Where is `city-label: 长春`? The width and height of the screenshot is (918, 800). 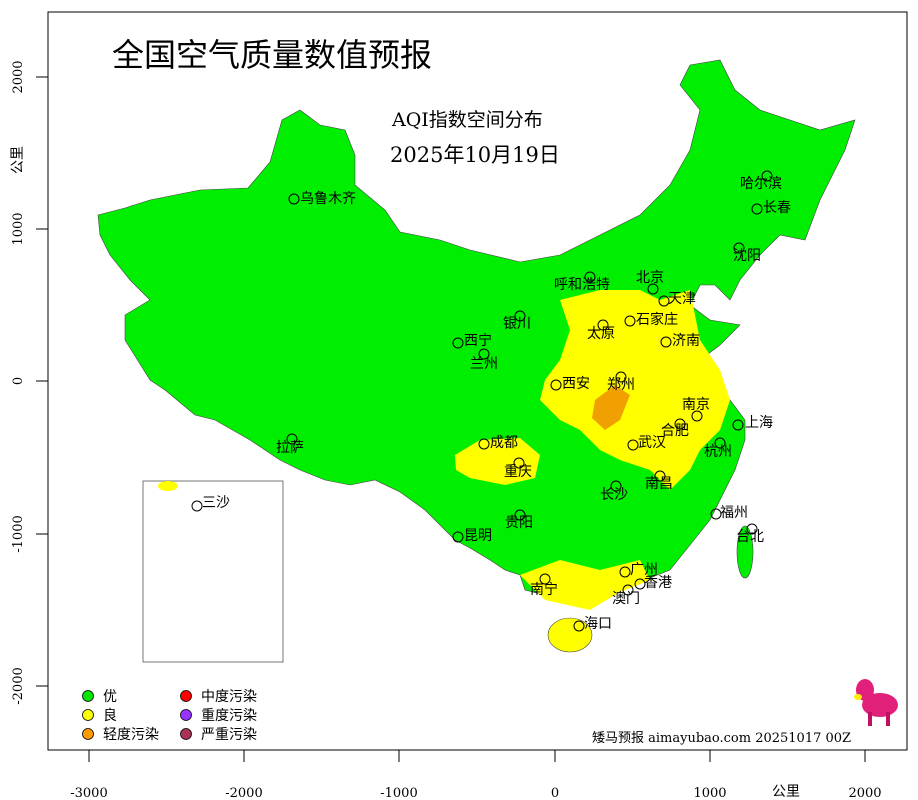
city-label: 长春 is located at coordinates (777, 208).